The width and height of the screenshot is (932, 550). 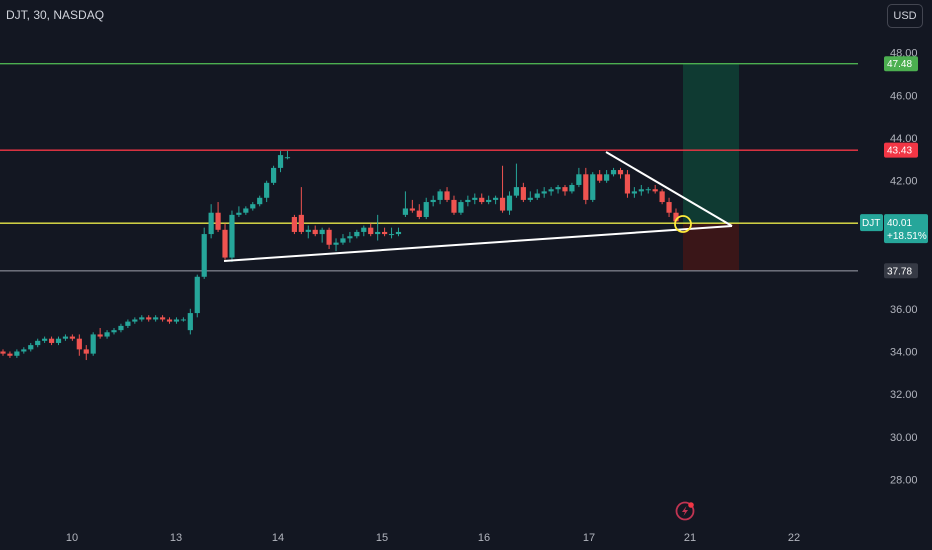 What do you see at coordinates (905, 16) in the screenshot?
I see `currency-button: USD` at bounding box center [905, 16].